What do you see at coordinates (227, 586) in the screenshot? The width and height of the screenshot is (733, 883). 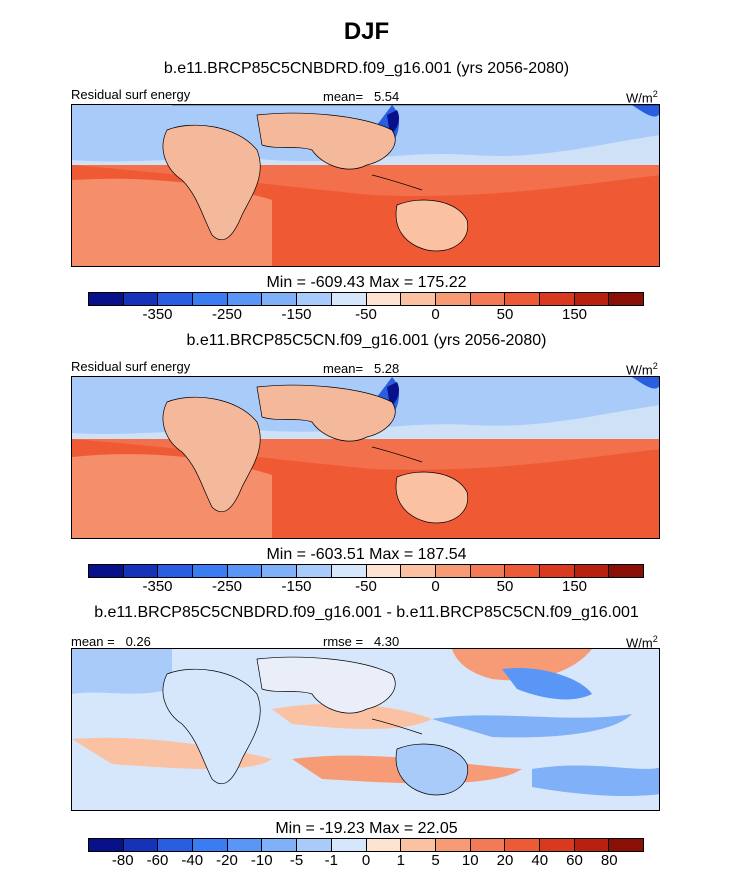 I see `colorbar-tick-label: -250` at bounding box center [227, 586].